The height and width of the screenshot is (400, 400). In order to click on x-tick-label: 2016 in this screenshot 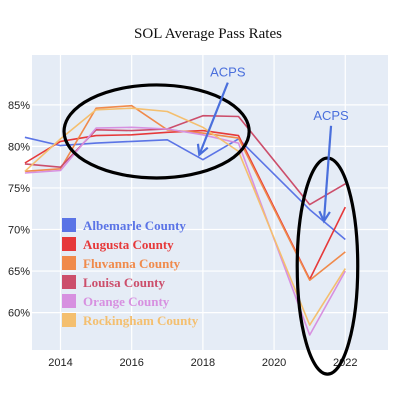, I will do `click(131, 363)`.